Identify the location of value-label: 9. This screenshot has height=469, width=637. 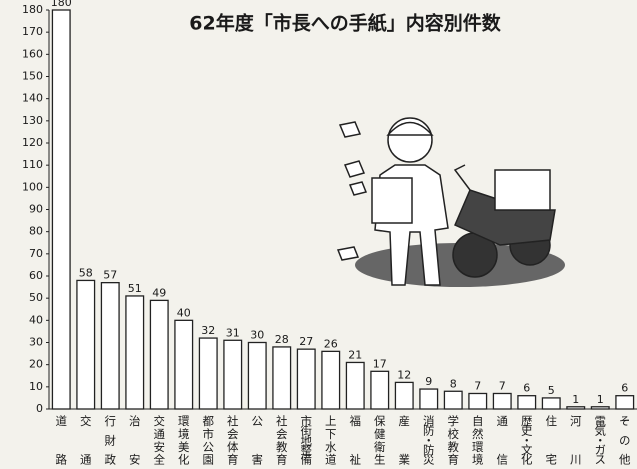
(428, 381).